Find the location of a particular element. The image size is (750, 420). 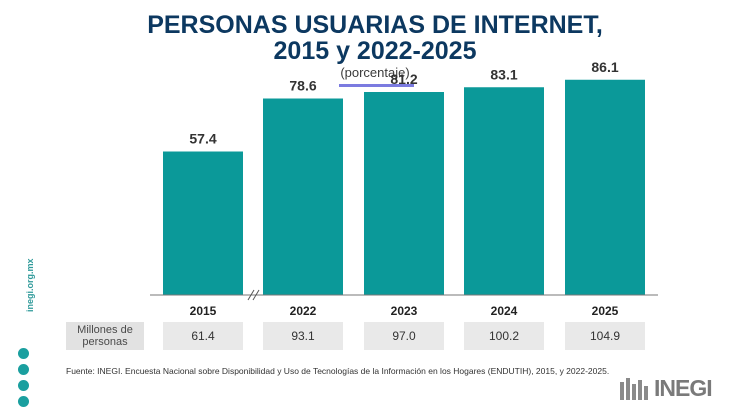

subtitle-underline is located at coordinates (376, 85).